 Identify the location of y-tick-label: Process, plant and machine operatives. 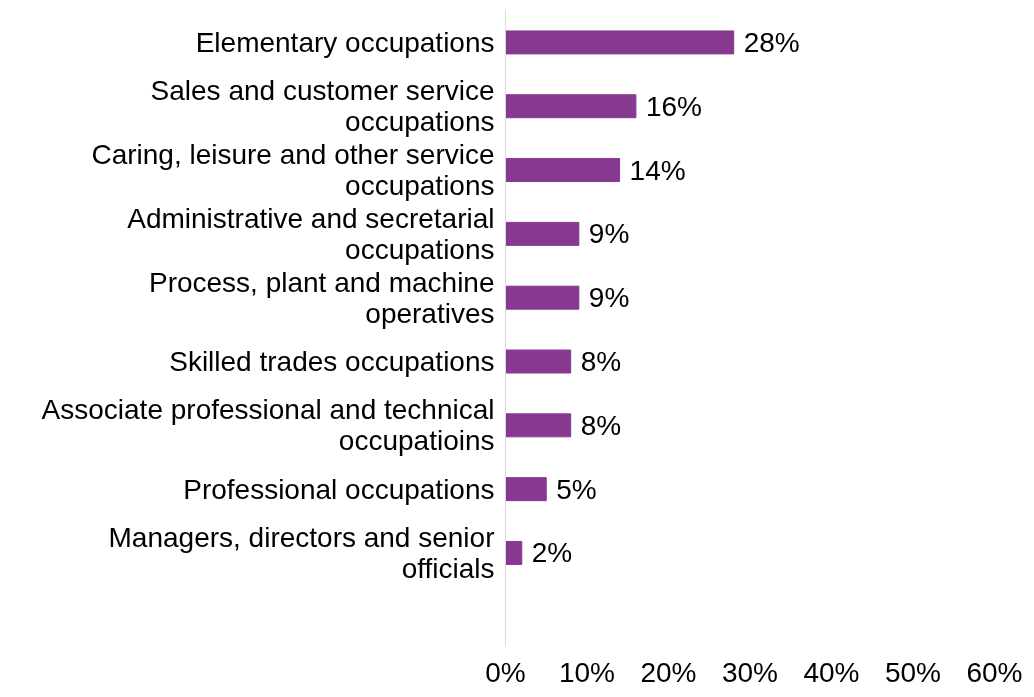
(321, 297).